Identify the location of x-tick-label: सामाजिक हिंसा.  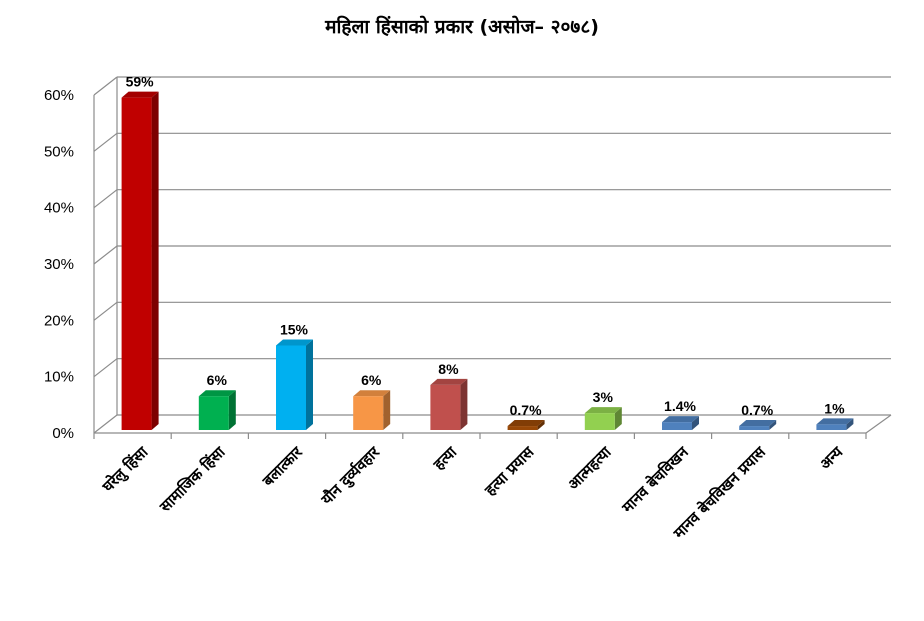
(192, 479).